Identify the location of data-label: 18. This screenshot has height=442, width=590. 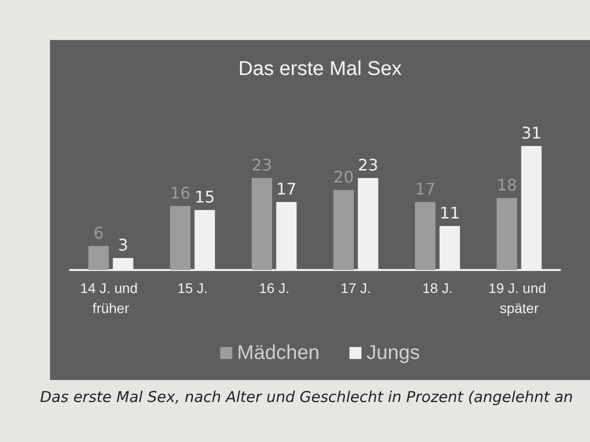
(507, 185).